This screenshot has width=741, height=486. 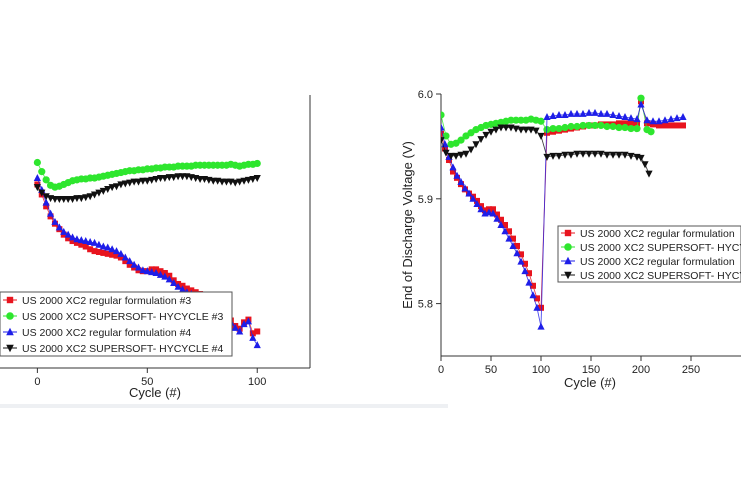 What do you see at coordinates (425, 95) in the screenshot?
I see `right-y-tick-label: 6.0` at bounding box center [425, 95].